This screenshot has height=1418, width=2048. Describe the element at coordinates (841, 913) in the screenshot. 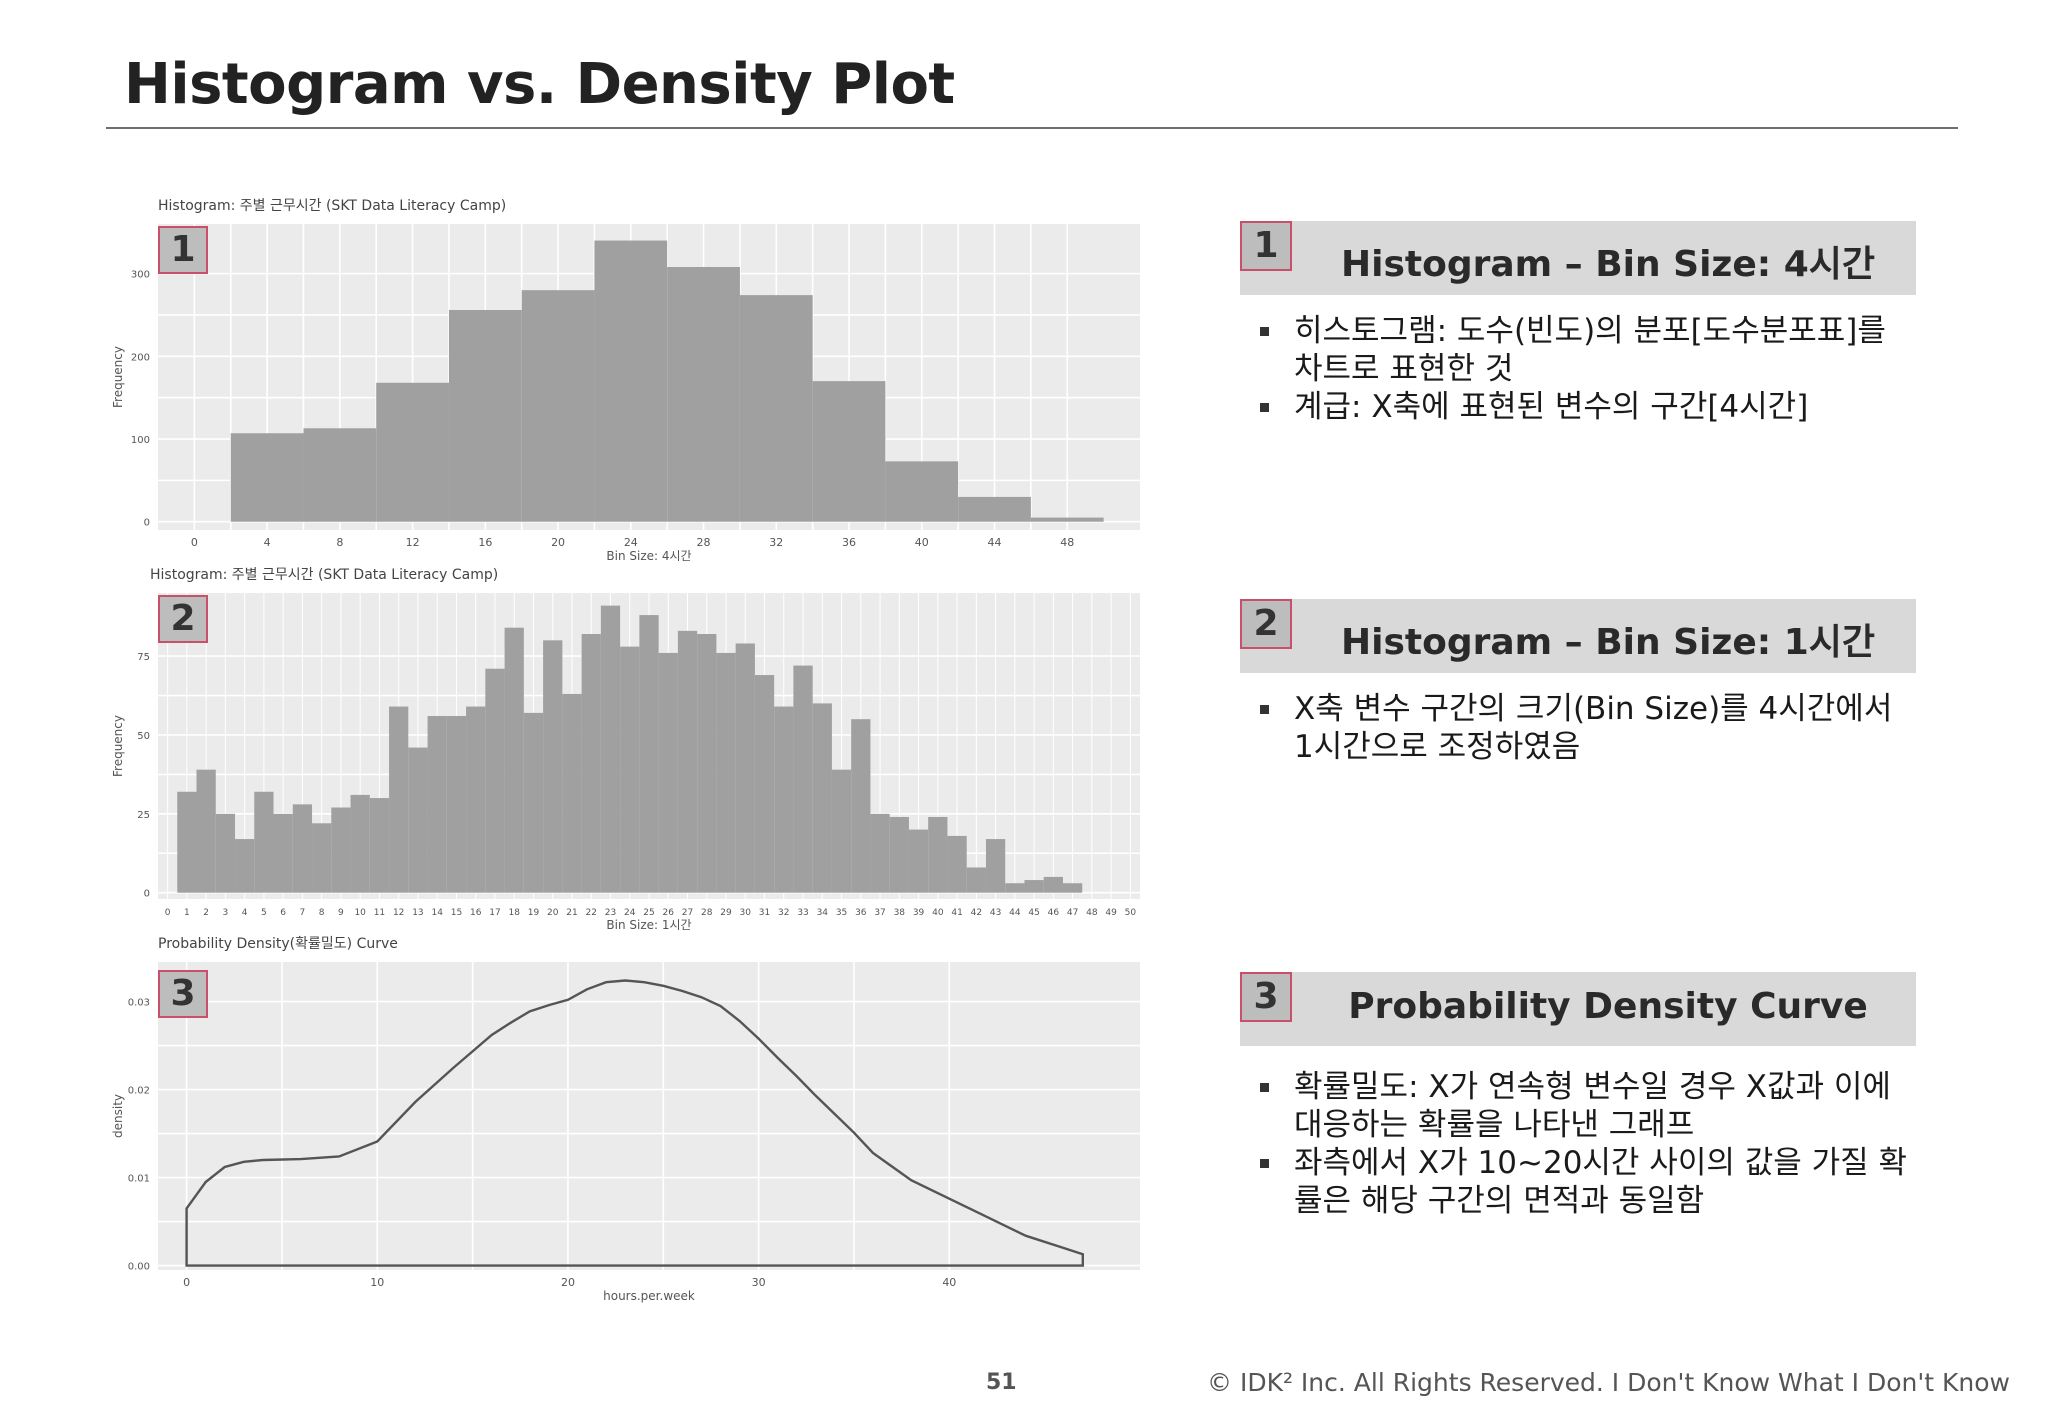

I see `x-tick-label: 35` at that location.